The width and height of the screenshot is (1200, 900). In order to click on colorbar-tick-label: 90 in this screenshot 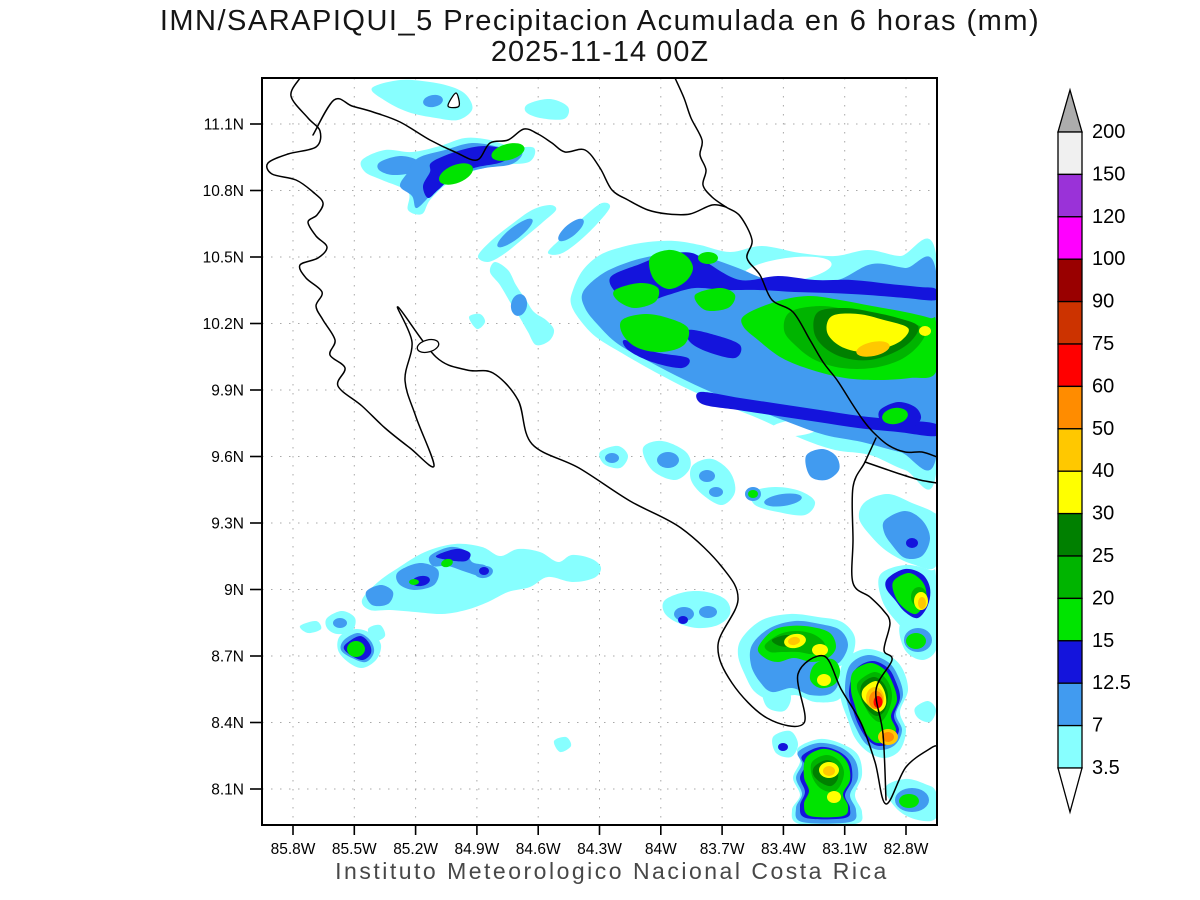, I will do `click(1103, 302)`.